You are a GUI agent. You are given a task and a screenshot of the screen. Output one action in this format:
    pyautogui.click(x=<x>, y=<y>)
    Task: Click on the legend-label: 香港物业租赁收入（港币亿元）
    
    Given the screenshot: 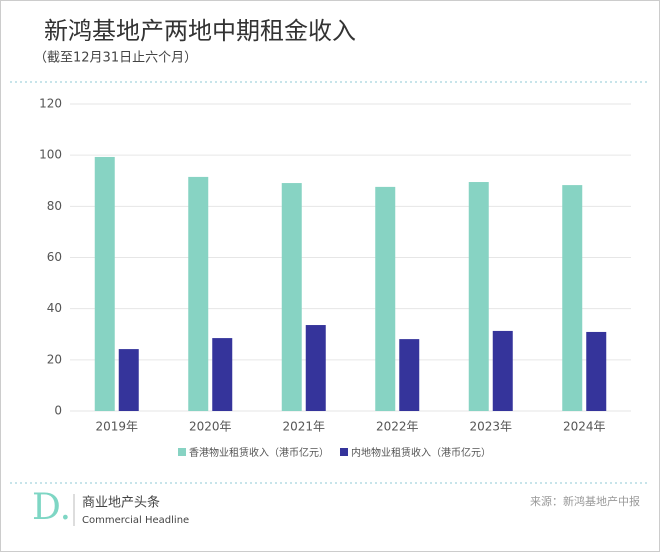 What is the action you would take?
    pyautogui.click(x=259, y=452)
    